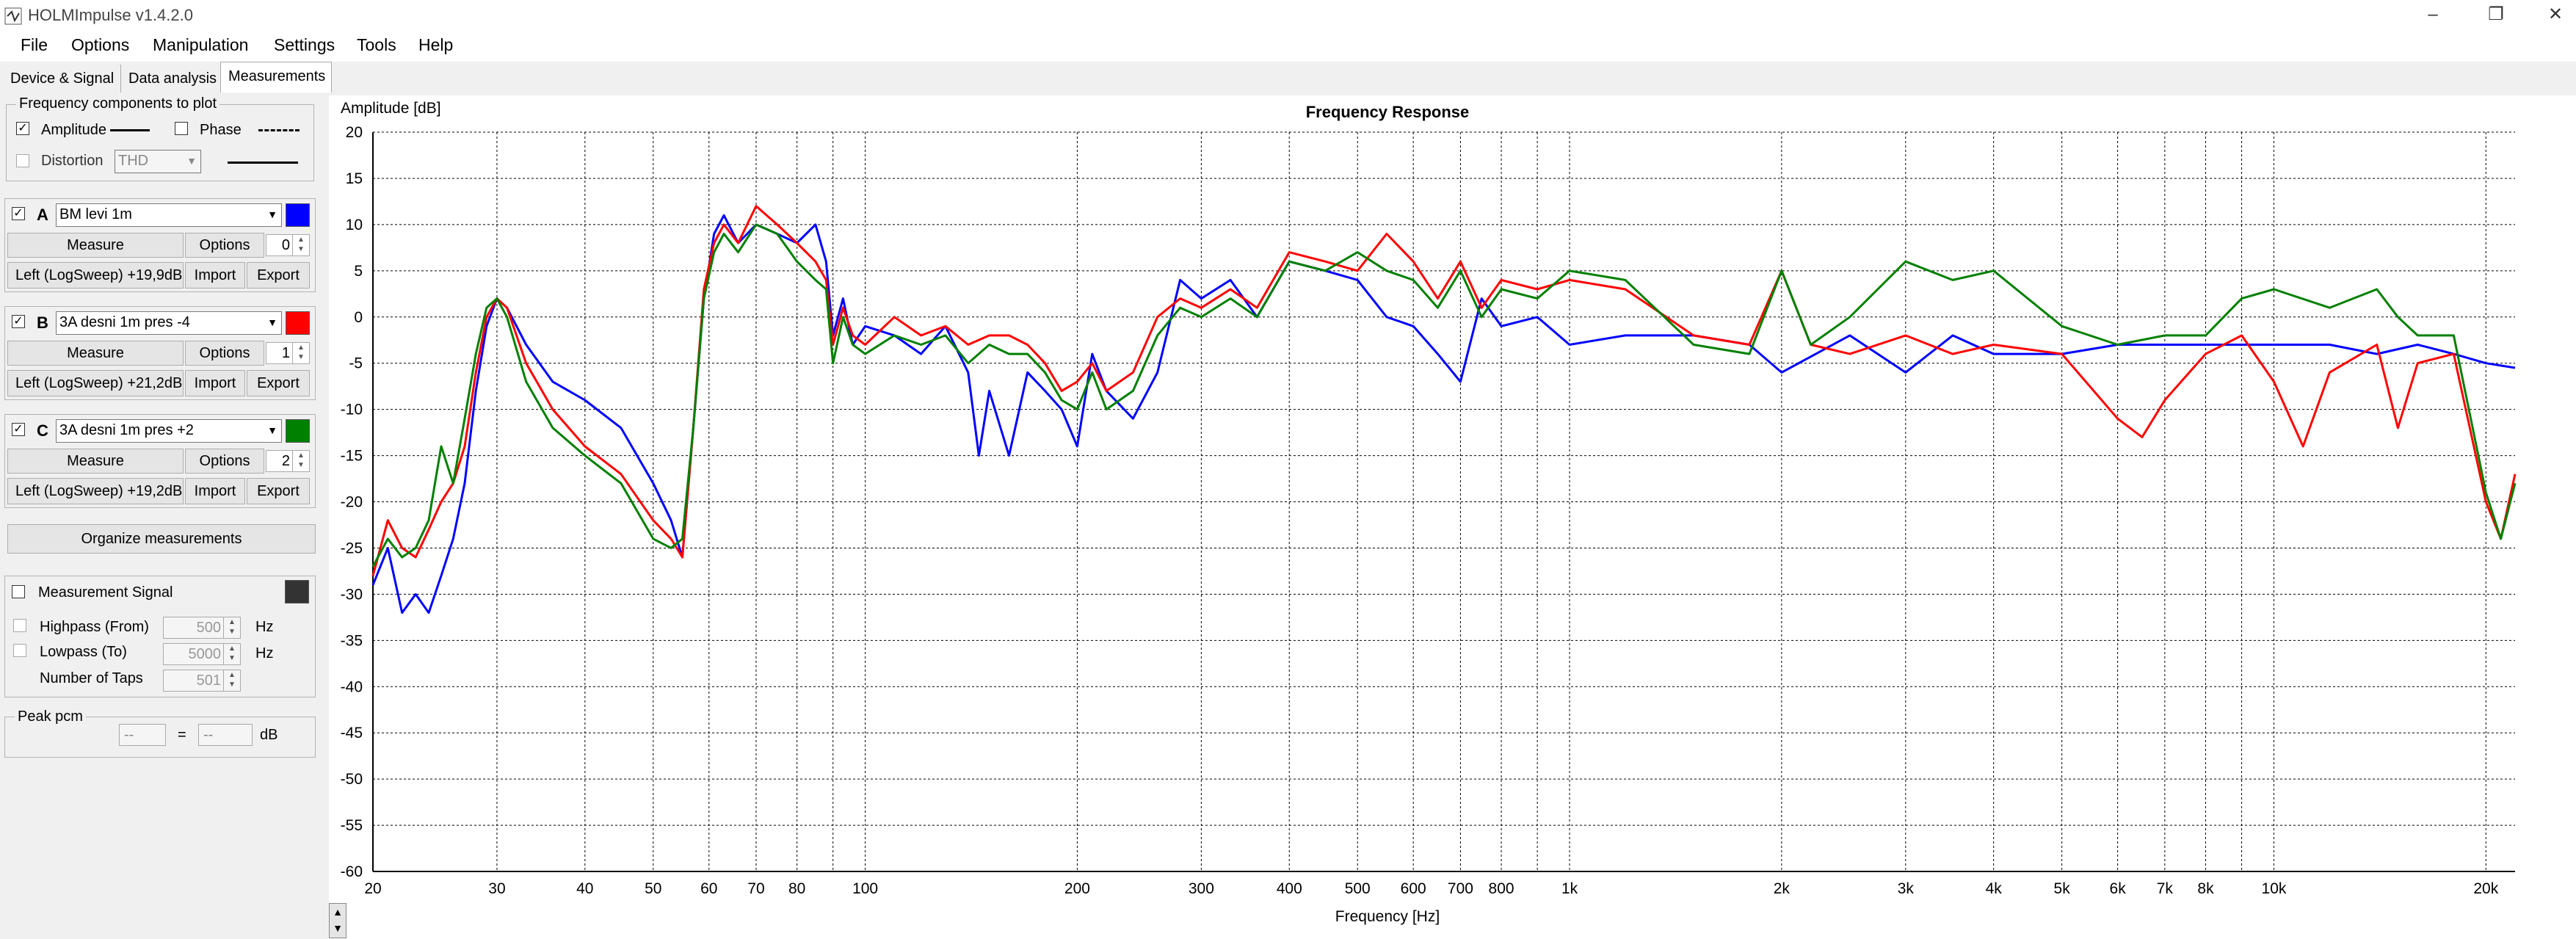 Image resolution: width=2576 pixels, height=939 pixels. I want to click on measurement-c-measure-button: Measure, so click(95, 461).